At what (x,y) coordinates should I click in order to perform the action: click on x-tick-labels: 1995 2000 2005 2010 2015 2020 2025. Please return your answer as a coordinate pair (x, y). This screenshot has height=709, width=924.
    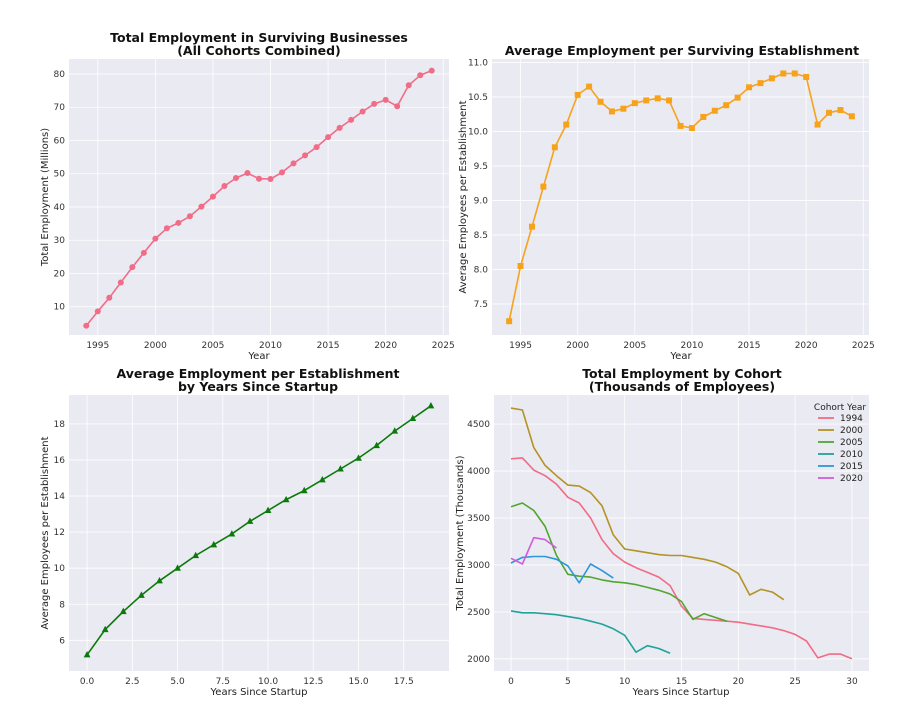
    Looking at the image, I should click on (692, 346).